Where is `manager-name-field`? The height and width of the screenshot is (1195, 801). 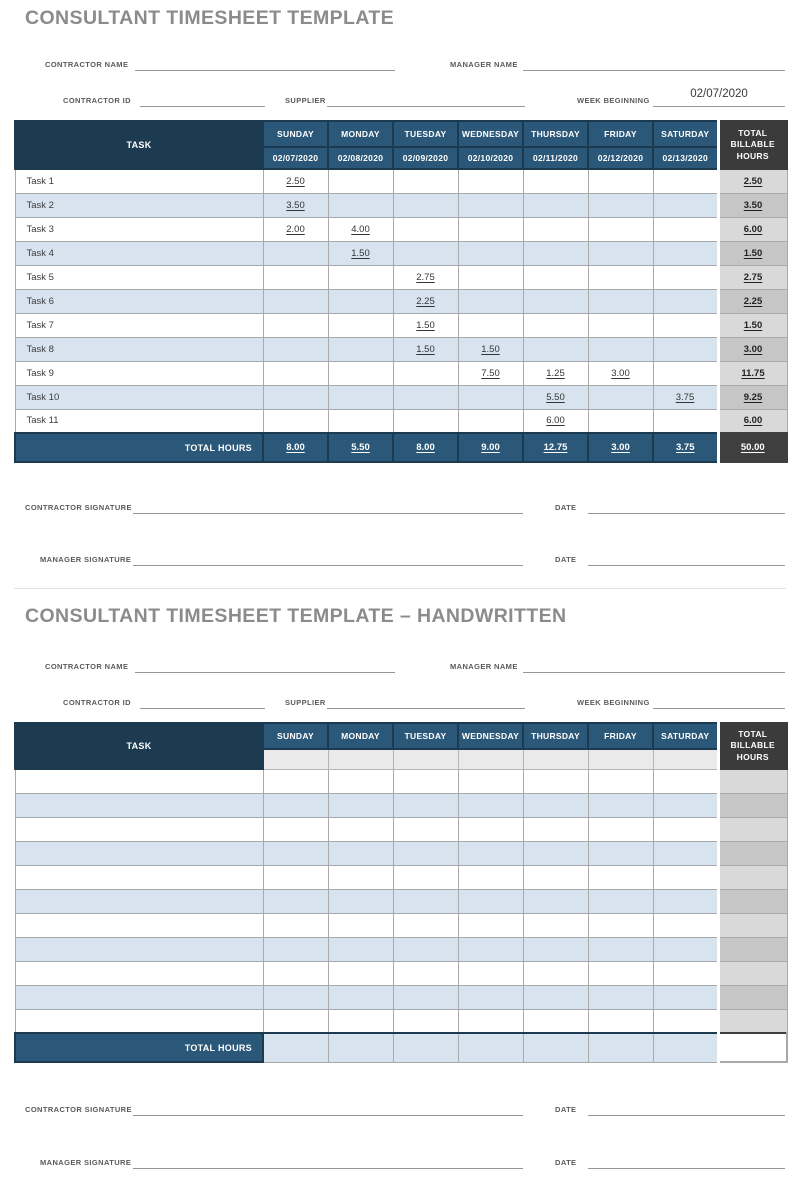
manager-name-field is located at coordinates (654, 666).